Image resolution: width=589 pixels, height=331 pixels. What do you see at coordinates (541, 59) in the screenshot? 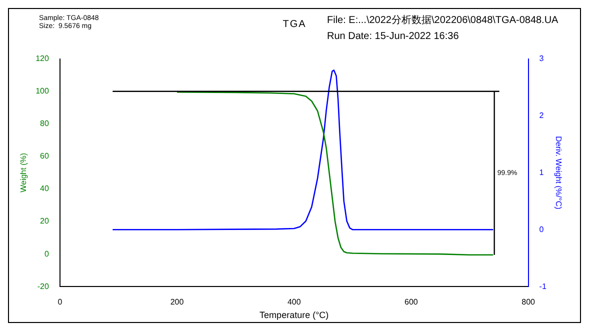
I see `y2-tick-label: 3` at bounding box center [541, 59].